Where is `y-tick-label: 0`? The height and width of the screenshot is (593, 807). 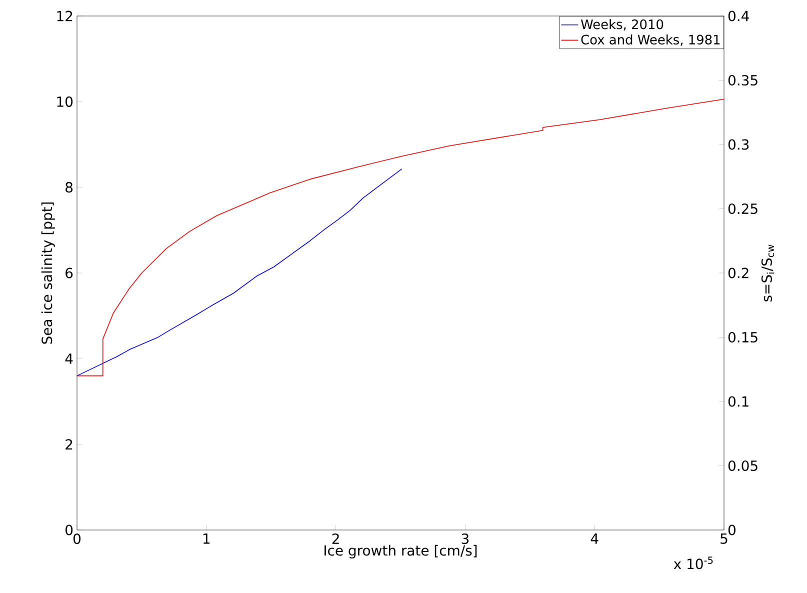 y-tick-label: 0 is located at coordinates (69, 530).